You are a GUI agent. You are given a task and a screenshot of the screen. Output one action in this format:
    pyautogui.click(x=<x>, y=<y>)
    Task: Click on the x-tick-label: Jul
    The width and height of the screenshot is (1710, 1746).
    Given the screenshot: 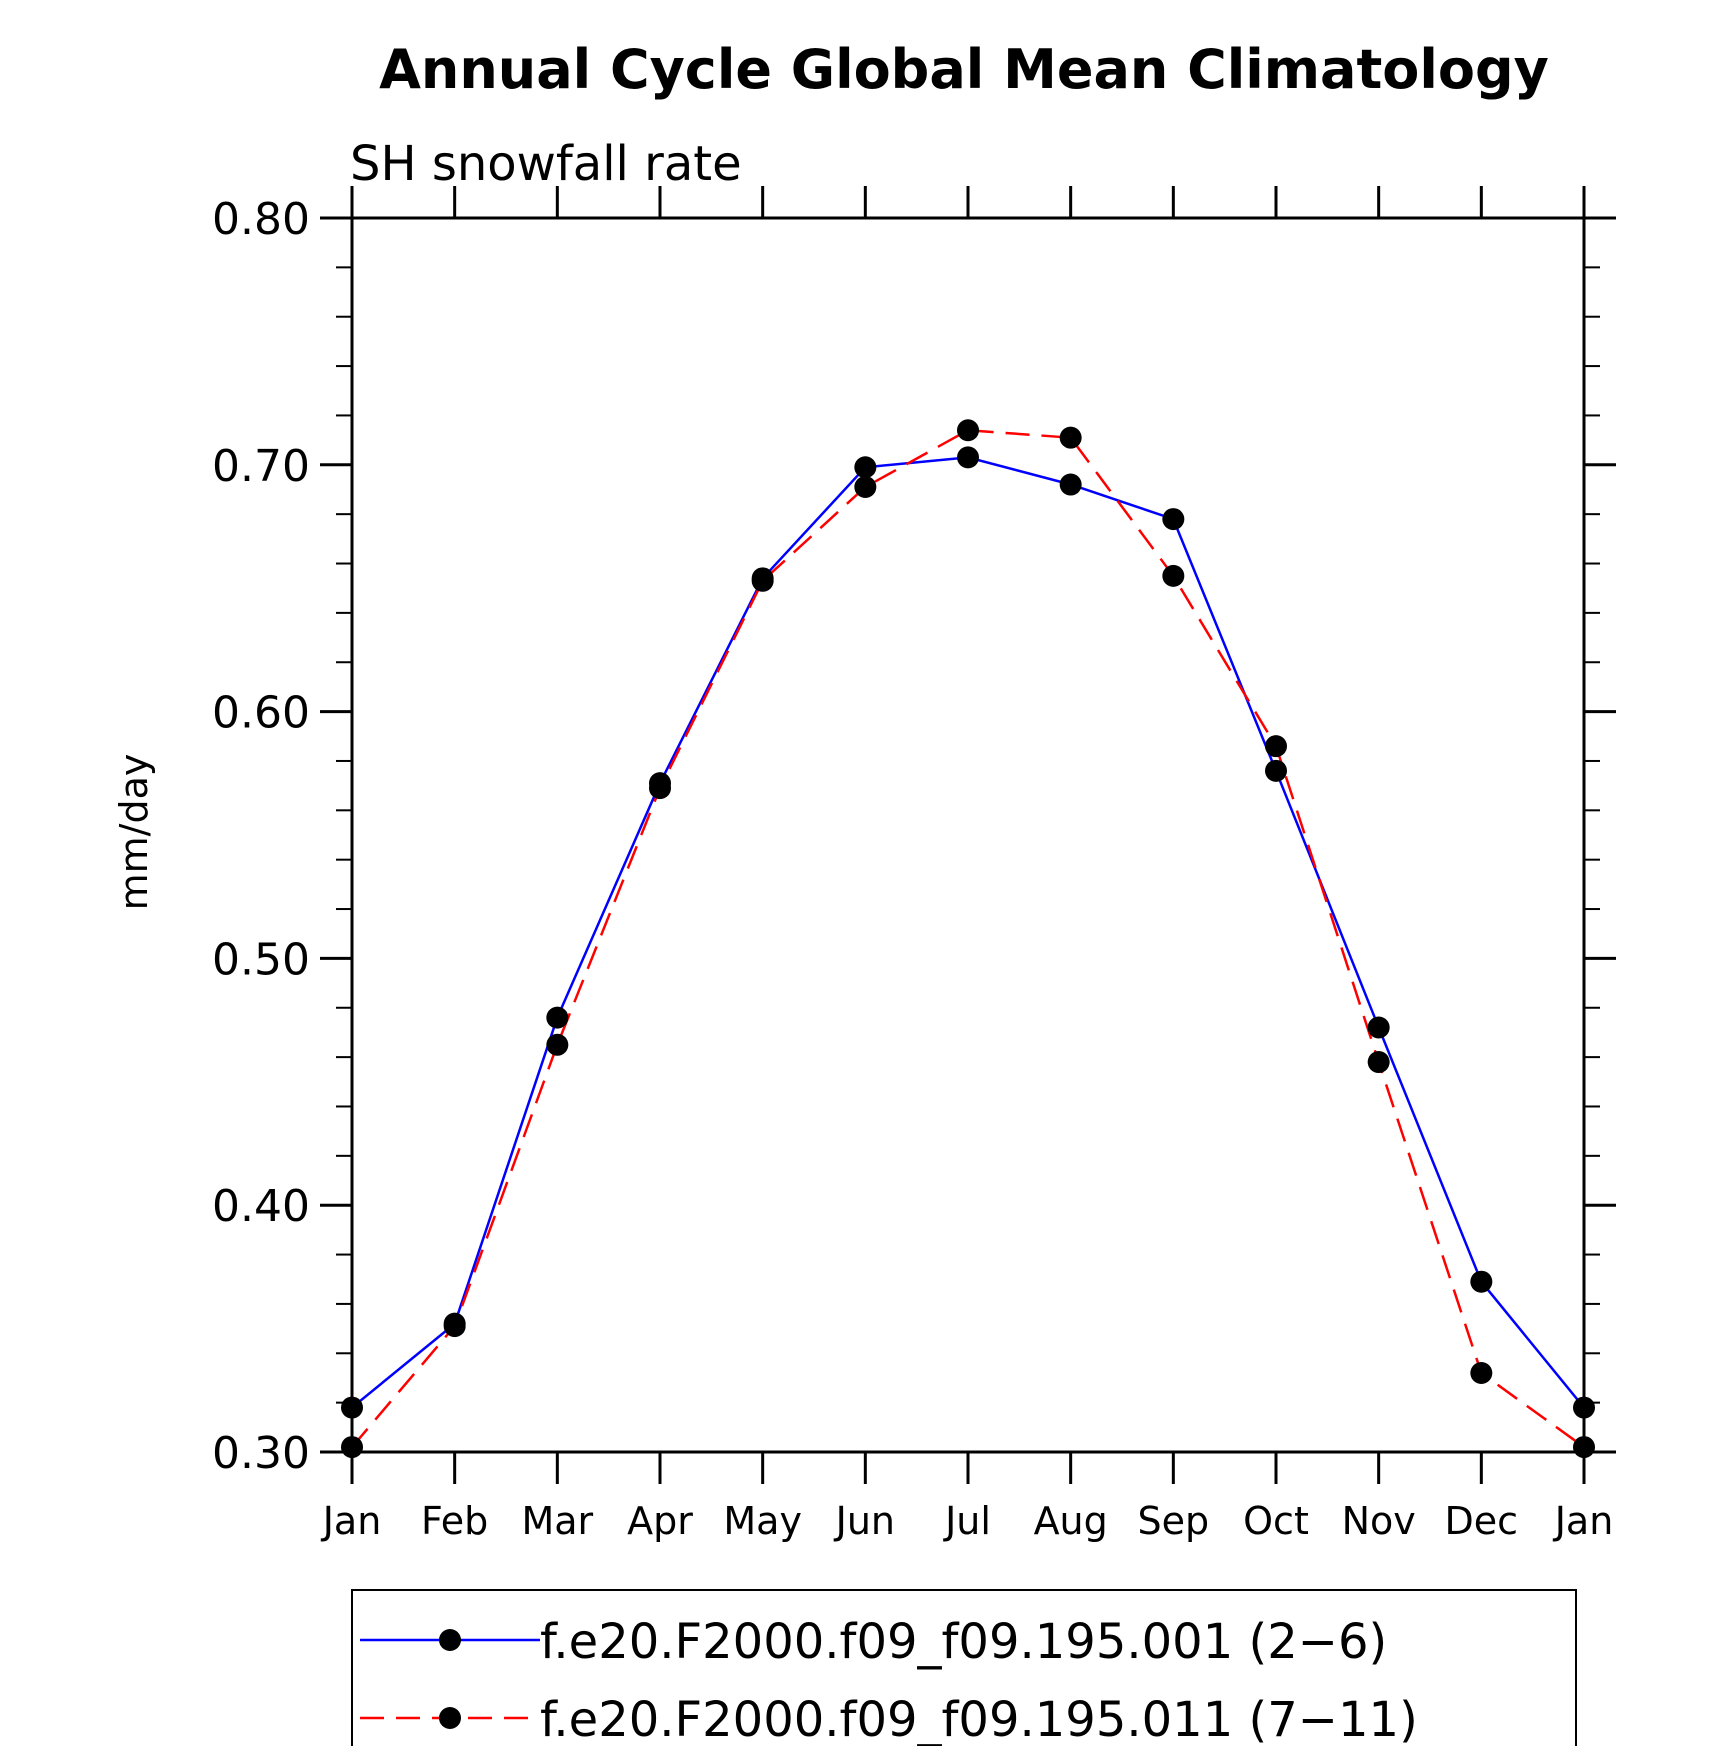 What is the action you would take?
    pyautogui.click(x=967, y=1521)
    